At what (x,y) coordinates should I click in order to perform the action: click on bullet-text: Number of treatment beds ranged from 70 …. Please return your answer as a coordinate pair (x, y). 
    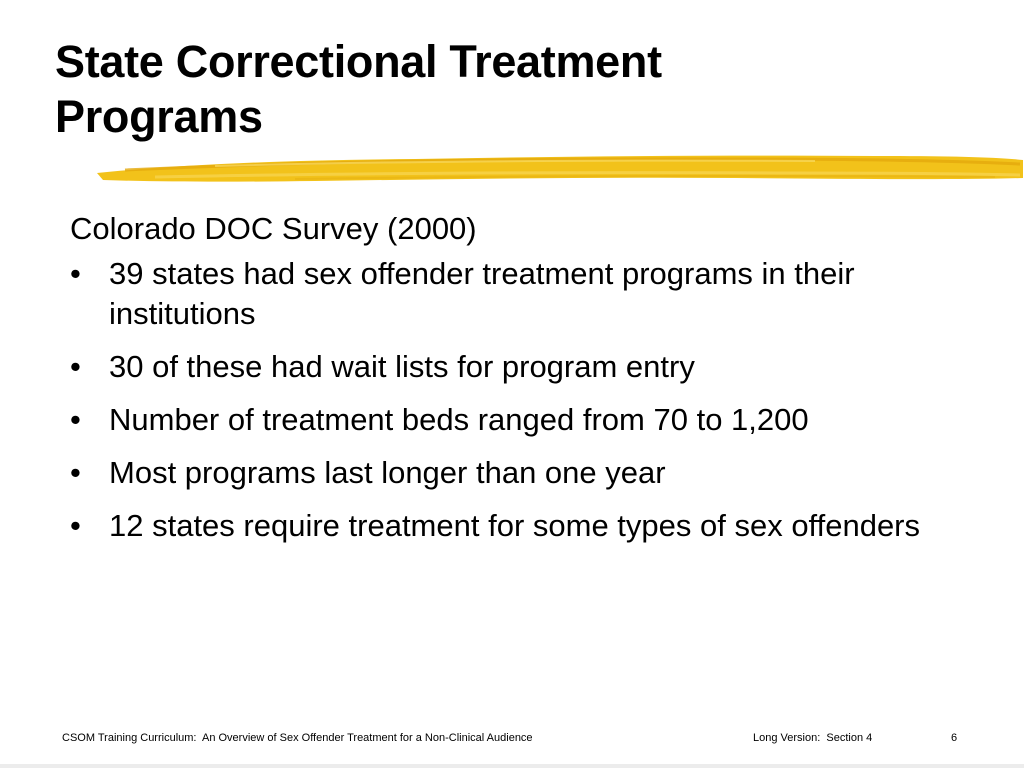
    Looking at the image, I should click on (459, 419).